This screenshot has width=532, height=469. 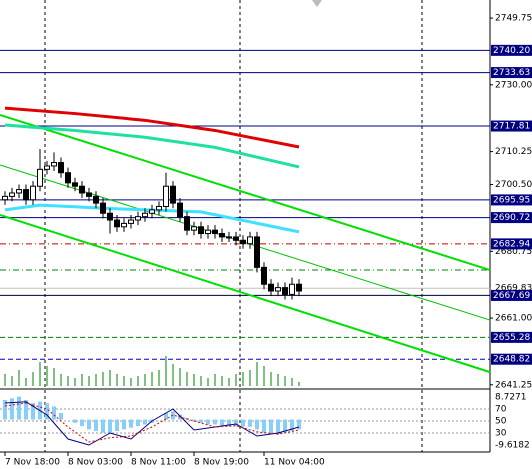 What do you see at coordinates (513, 185) in the screenshot?
I see `y-tick-label: 2700.50` at bounding box center [513, 185].